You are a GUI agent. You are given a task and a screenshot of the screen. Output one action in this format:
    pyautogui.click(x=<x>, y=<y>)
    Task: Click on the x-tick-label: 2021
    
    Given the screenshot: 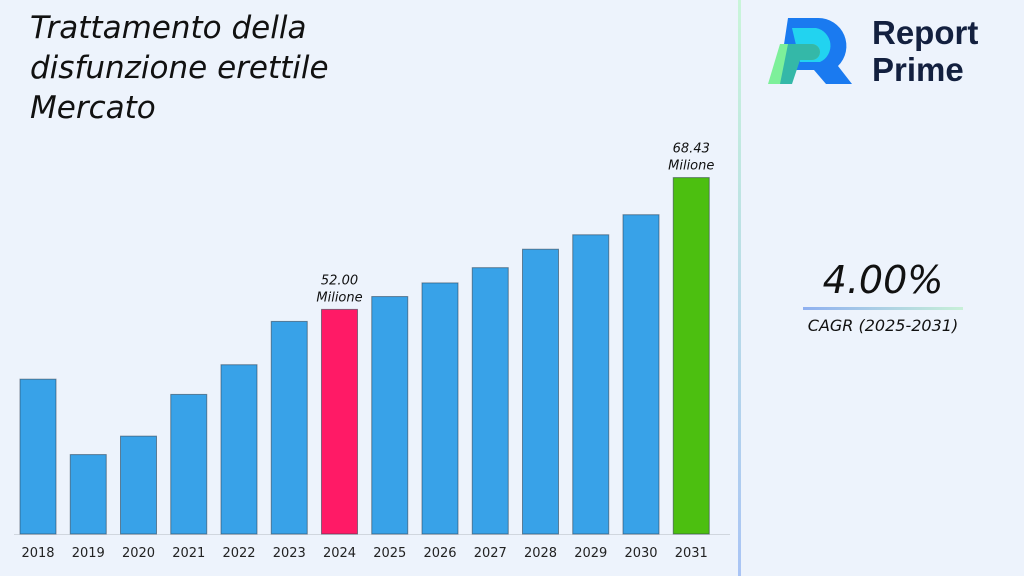 What is the action you would take?
    pyautogui.click(x=188, y=553)
    